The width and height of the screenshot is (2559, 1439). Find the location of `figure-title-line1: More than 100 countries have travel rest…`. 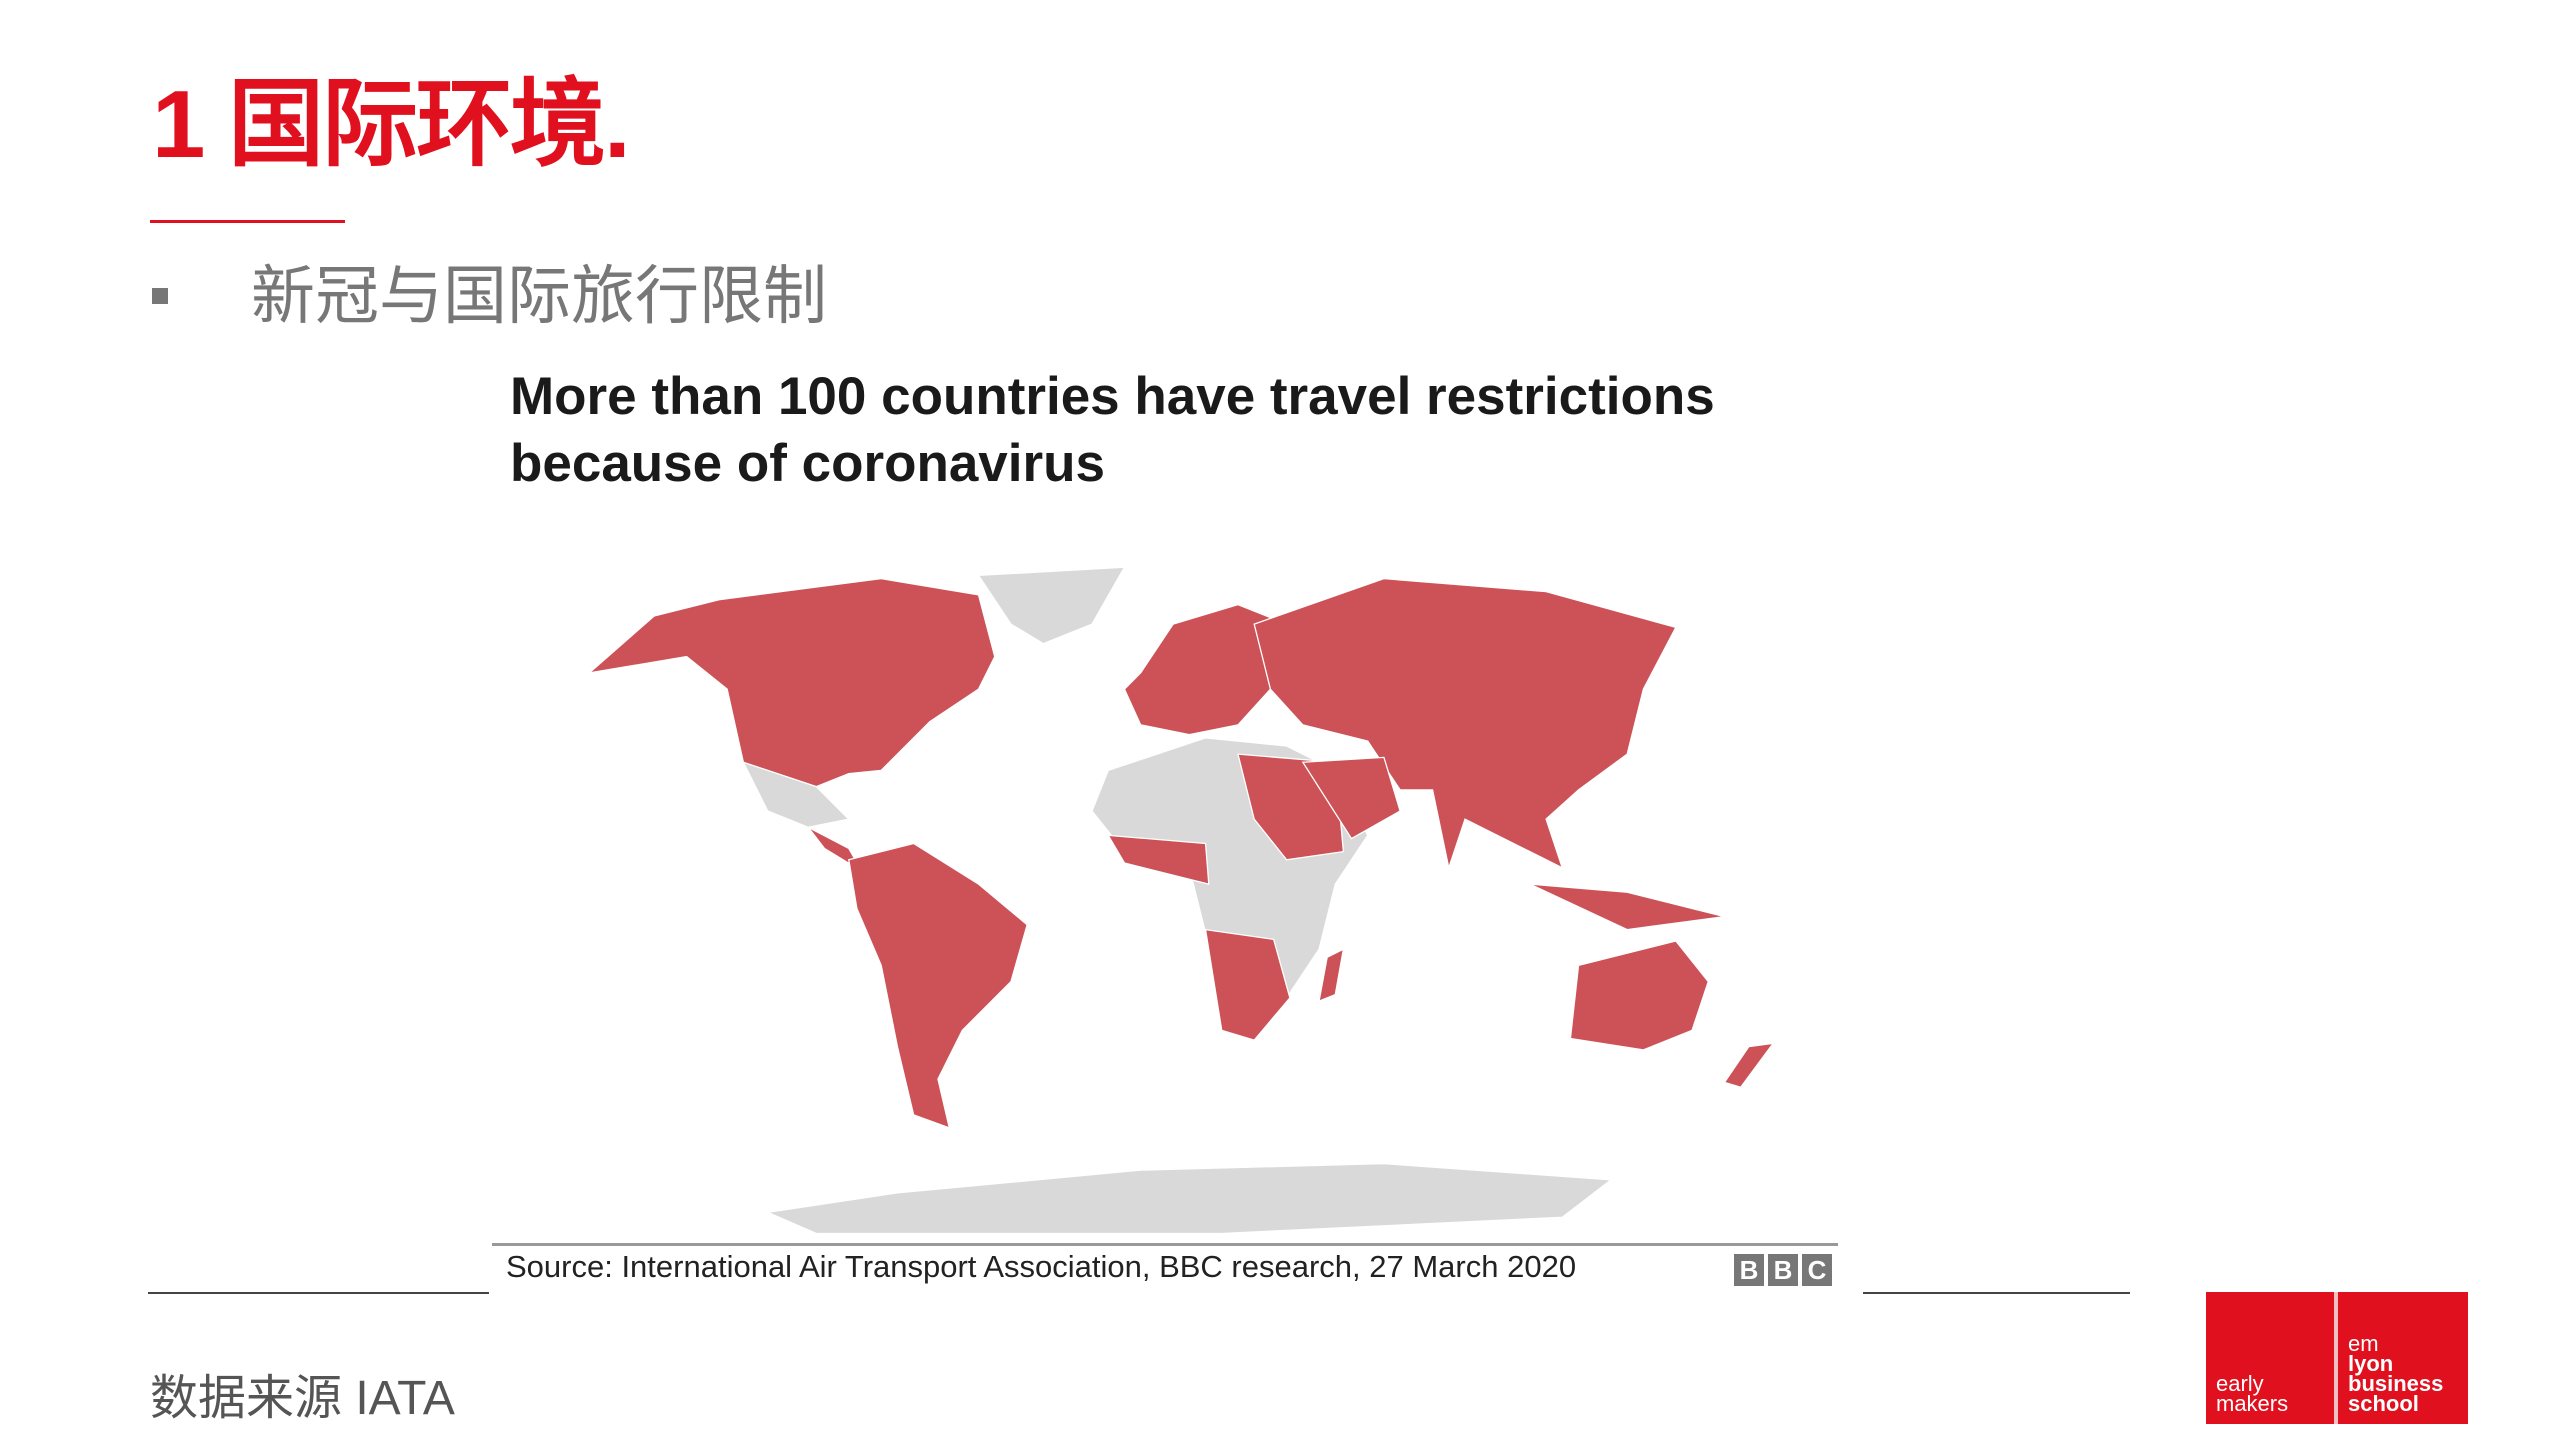

figure-title-line1: More than 100 countries have travel rest… is located at coordinates (1112, 396).